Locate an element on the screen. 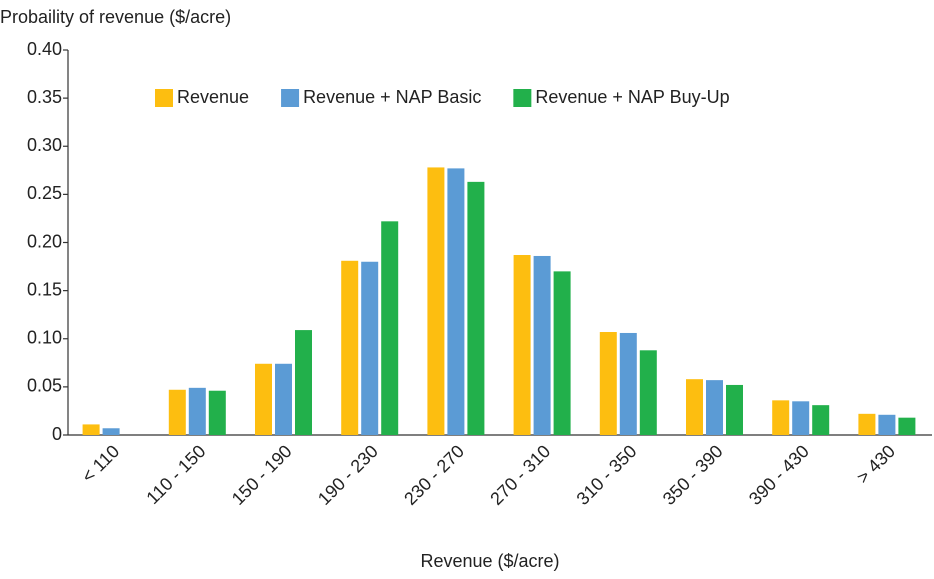 The image size is (934, 579). y-tick-label: 0.15 is located at coordinates (44, 289).